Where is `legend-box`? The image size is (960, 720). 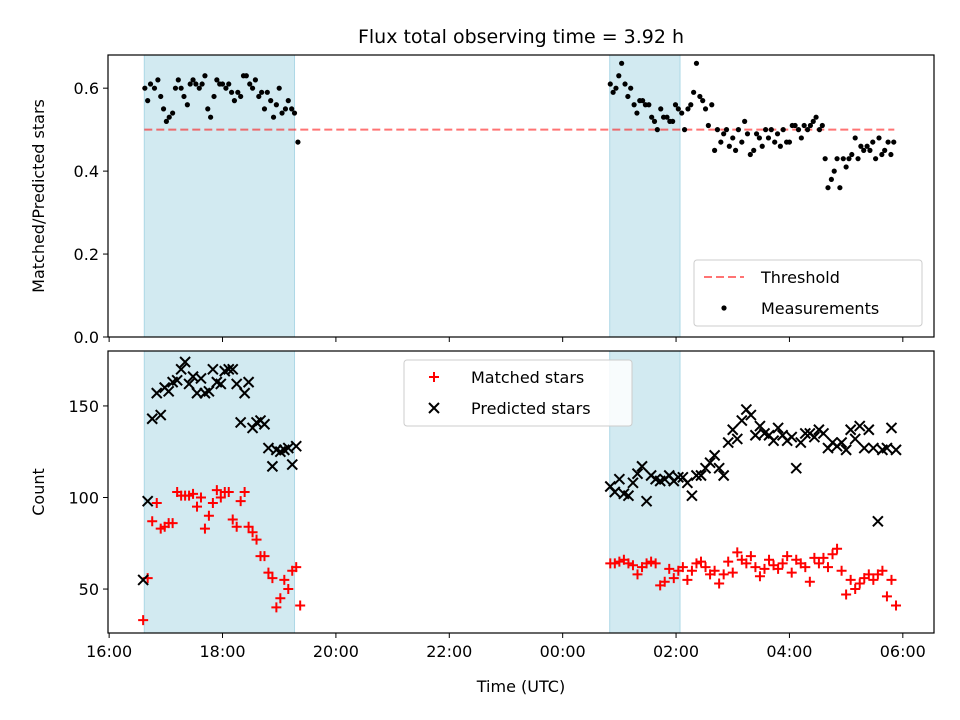 legend-box is located at coordinates (808, 293).